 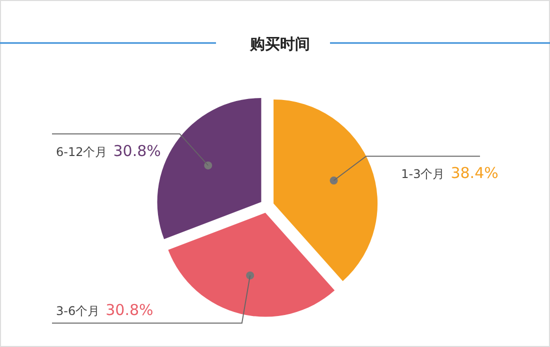 What do you see at coordinates (82, 151) in the screenshot?
I see `slice-label: 6-12个月` at bounding box center [82, 151].